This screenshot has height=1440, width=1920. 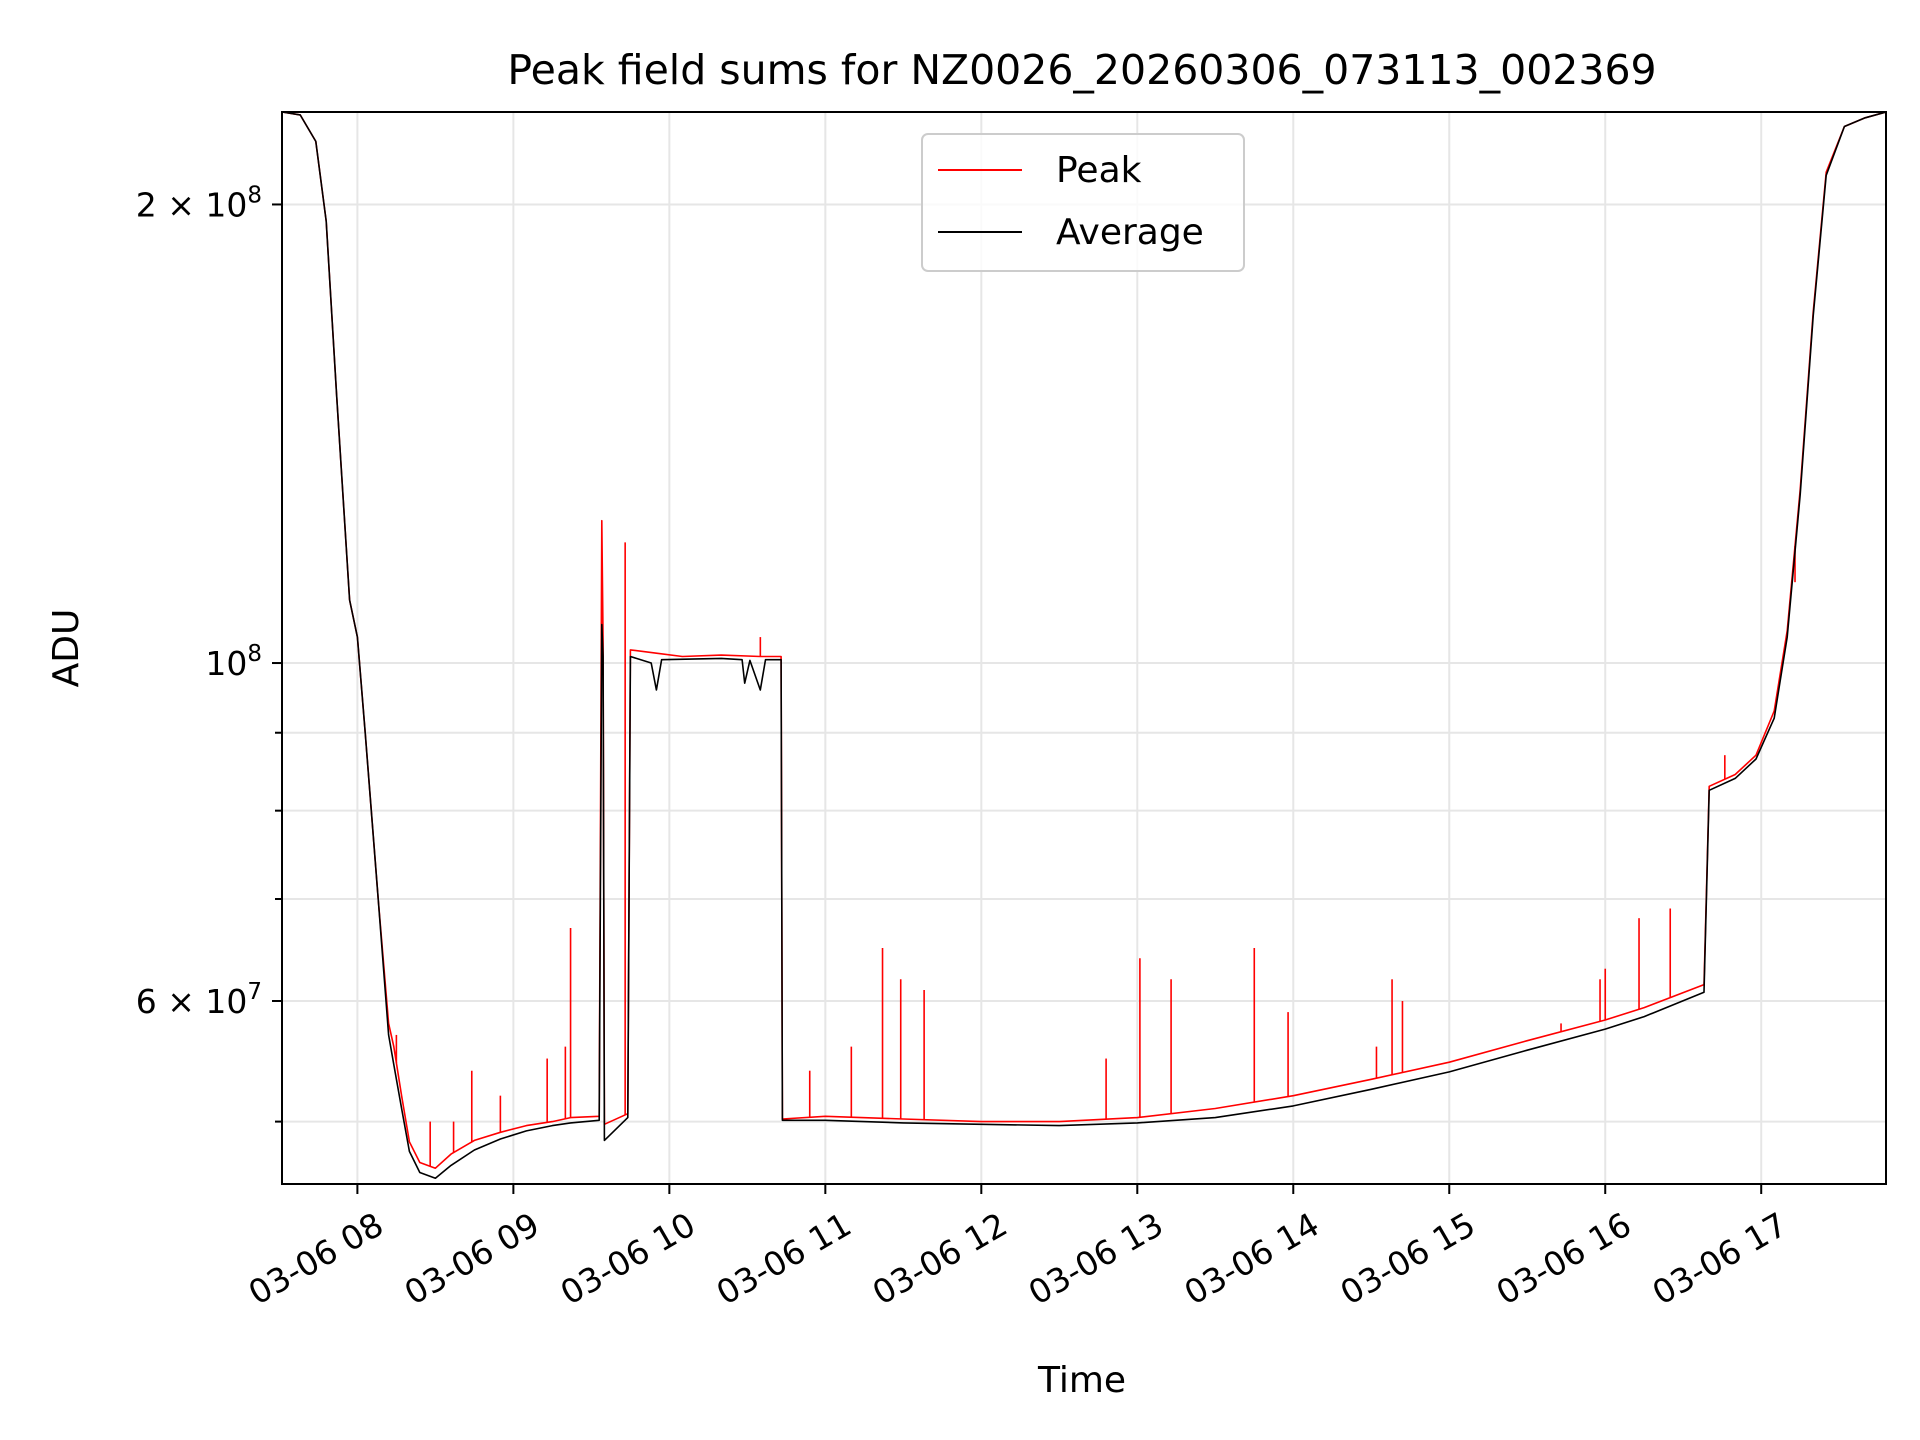 What do you see at coordinates (66, 648) in the screenshot?
I see `y-axis-label: ADU` at bounding box center [66, 648].